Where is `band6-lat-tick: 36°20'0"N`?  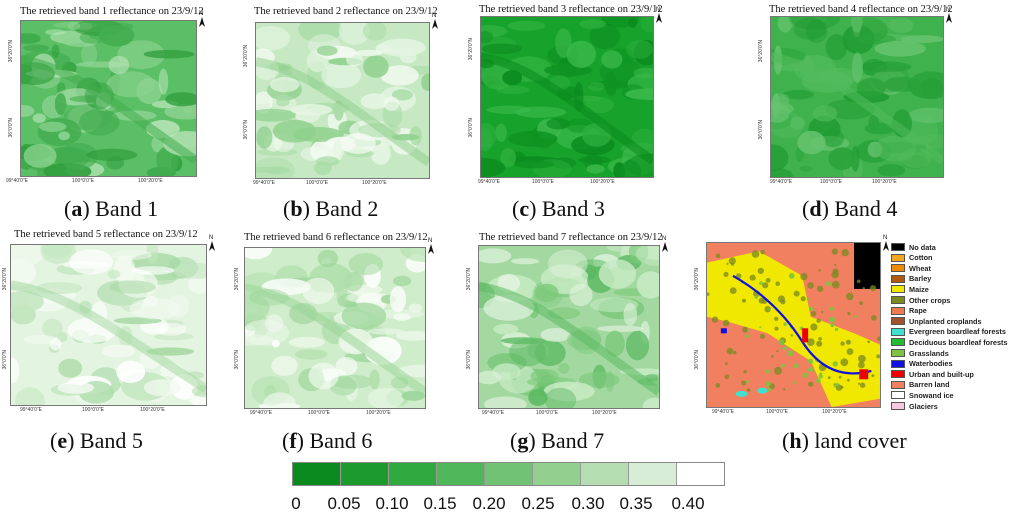 band6-lat-tick: 36°20'0"N is located at coordinates (237, 279).